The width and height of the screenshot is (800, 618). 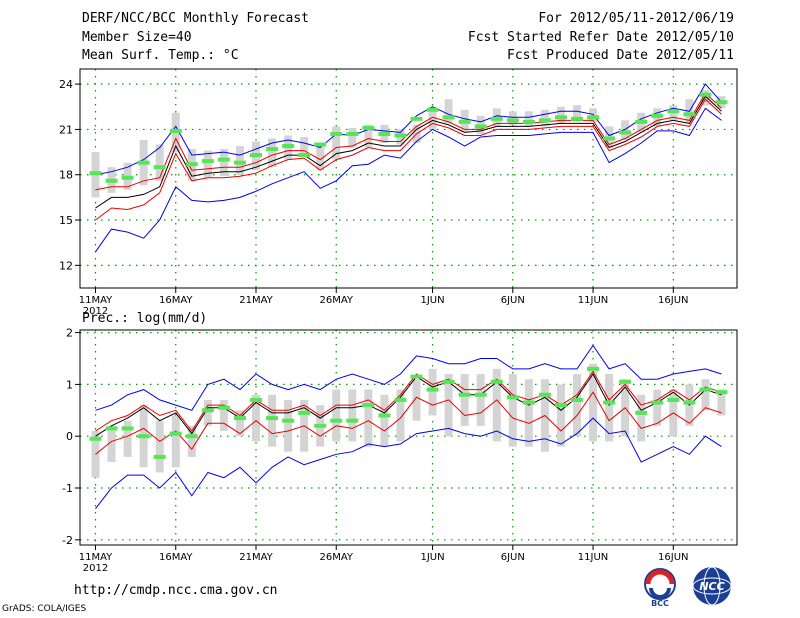 I want to click on temp-x-tick-label: 11MAY, so click(x=96, y=300).